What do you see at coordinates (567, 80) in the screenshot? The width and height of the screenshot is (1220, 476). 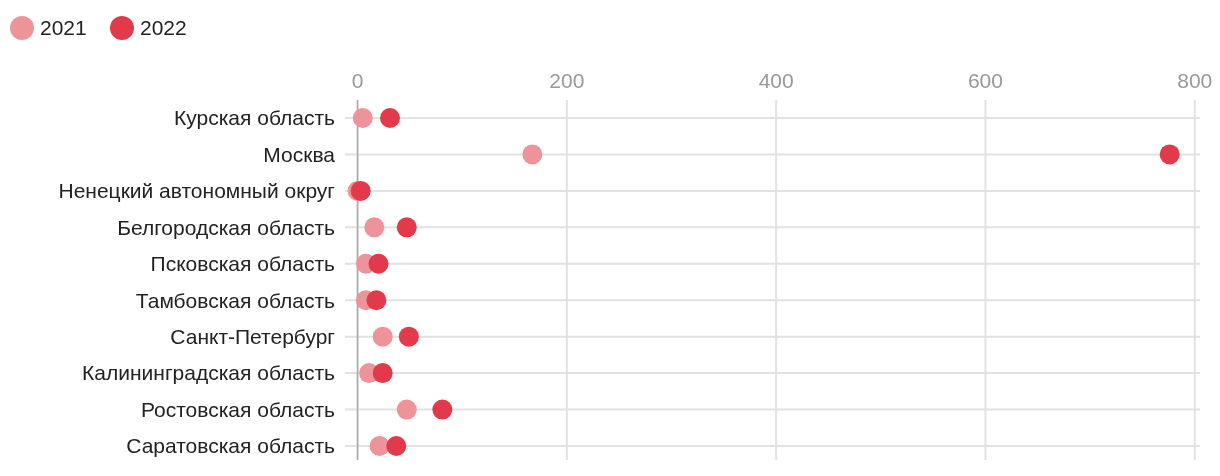 I see `x-tick-label: 200` at bounding box center [567, 80].